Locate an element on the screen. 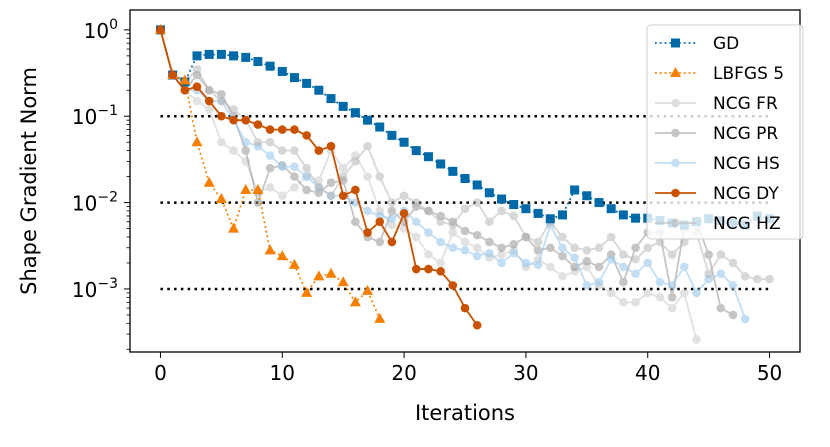 The image size is (830, 447). legend-label: NCG FR is located at coordinates (745, 104).